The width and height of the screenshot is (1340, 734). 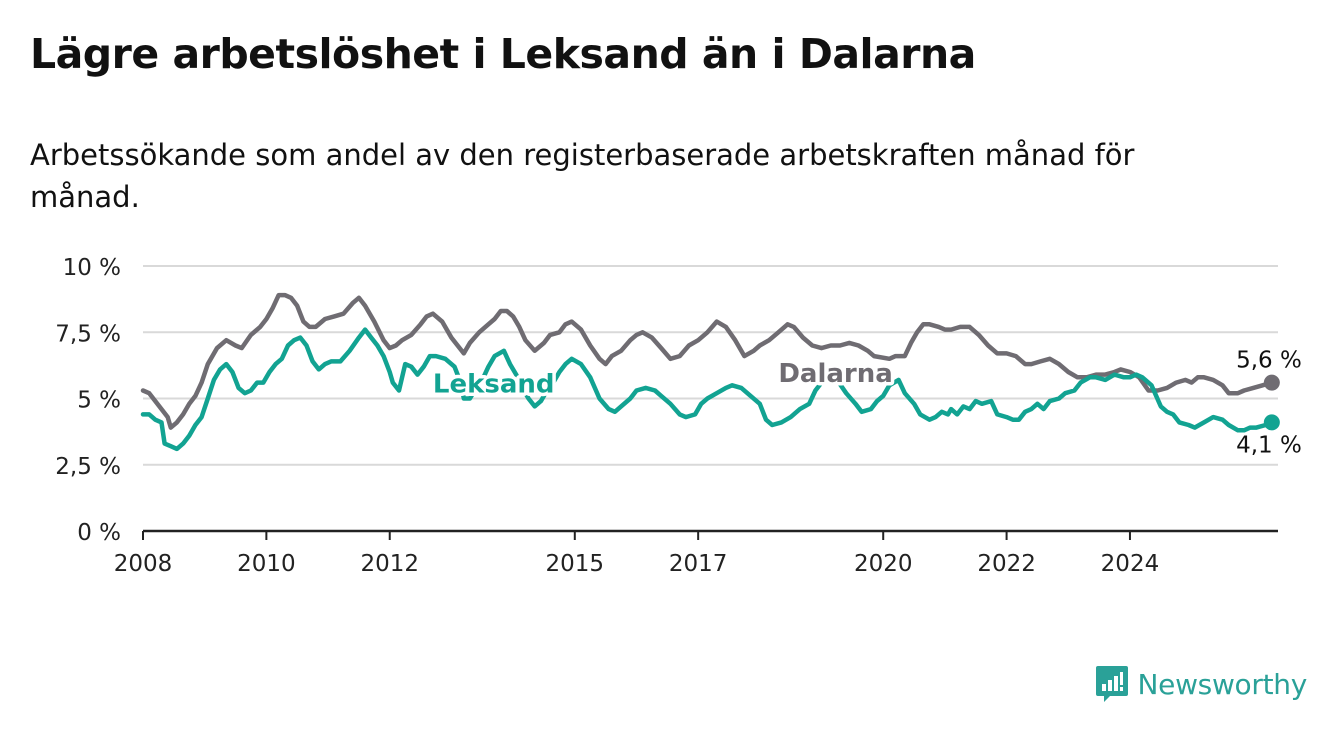 I want to click on y-tick-label: 2,5 %, so click(x=88, y=467).